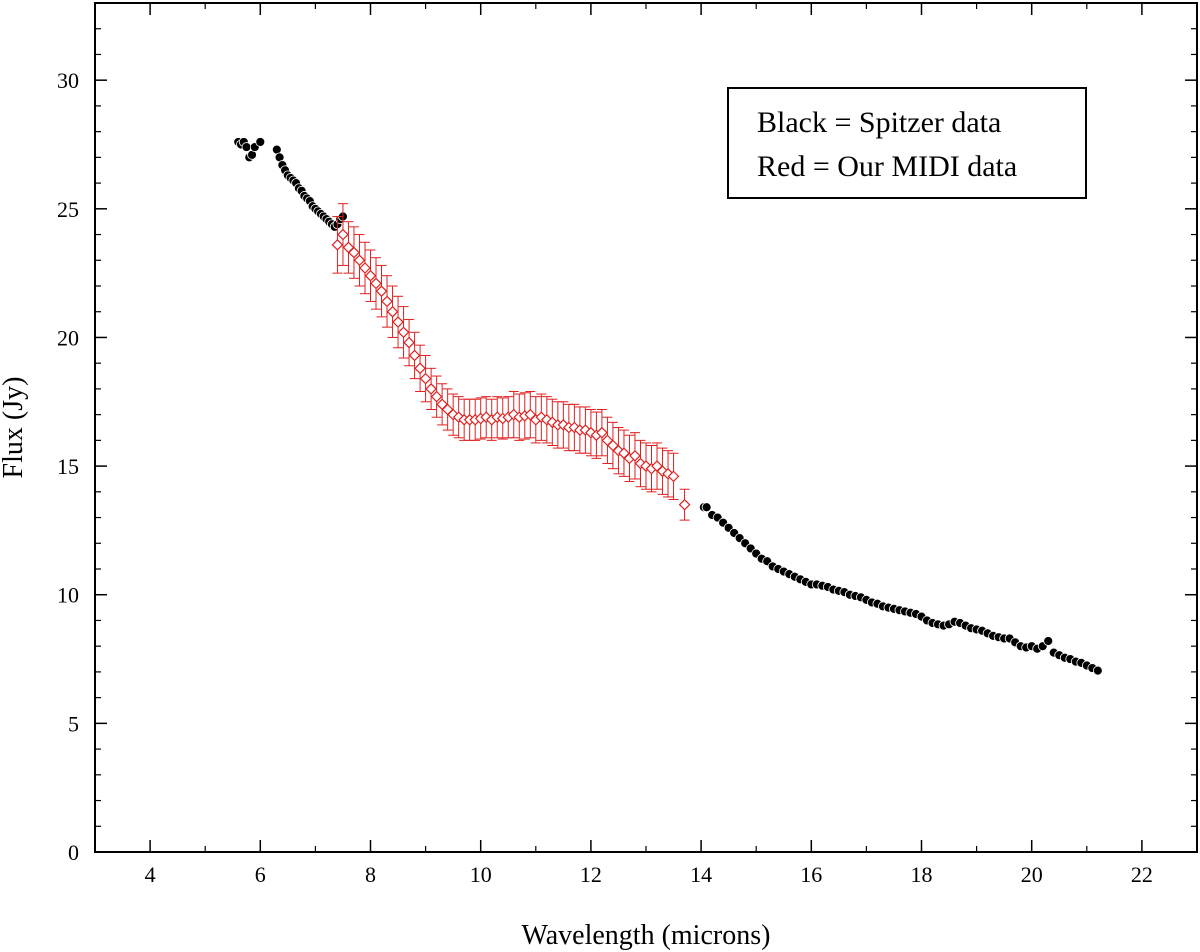  I want to click on legend-box, so click(907, 143).